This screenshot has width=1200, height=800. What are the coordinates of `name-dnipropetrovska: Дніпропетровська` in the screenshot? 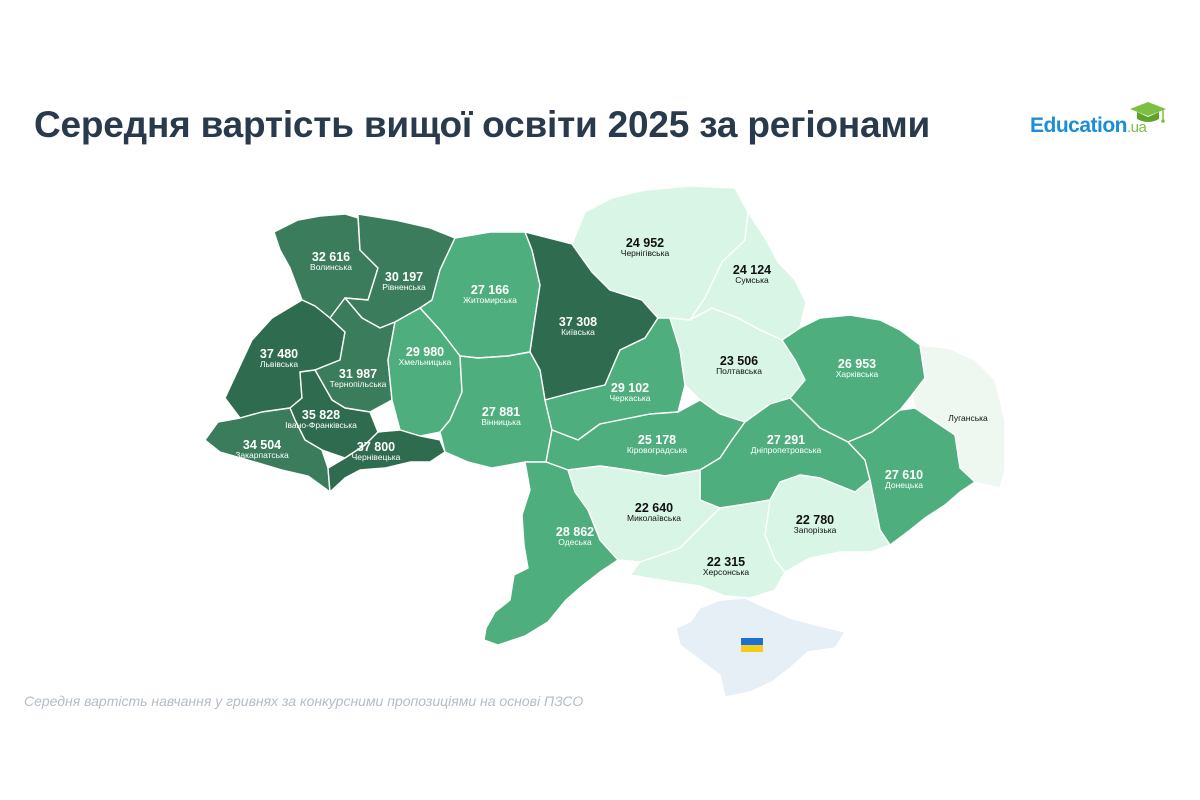 It's located at (786, 450).